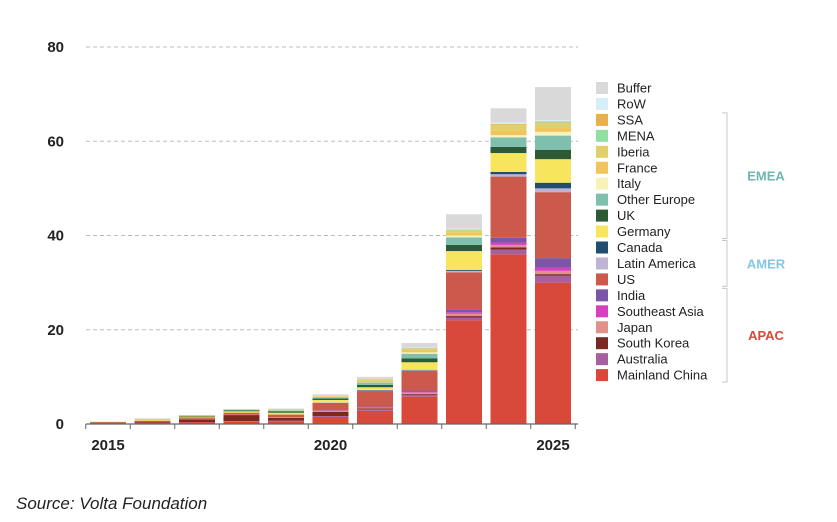 This screenshot has height=522, width=837. I want to click on bar-segment-us-2023, so click(464, 291).